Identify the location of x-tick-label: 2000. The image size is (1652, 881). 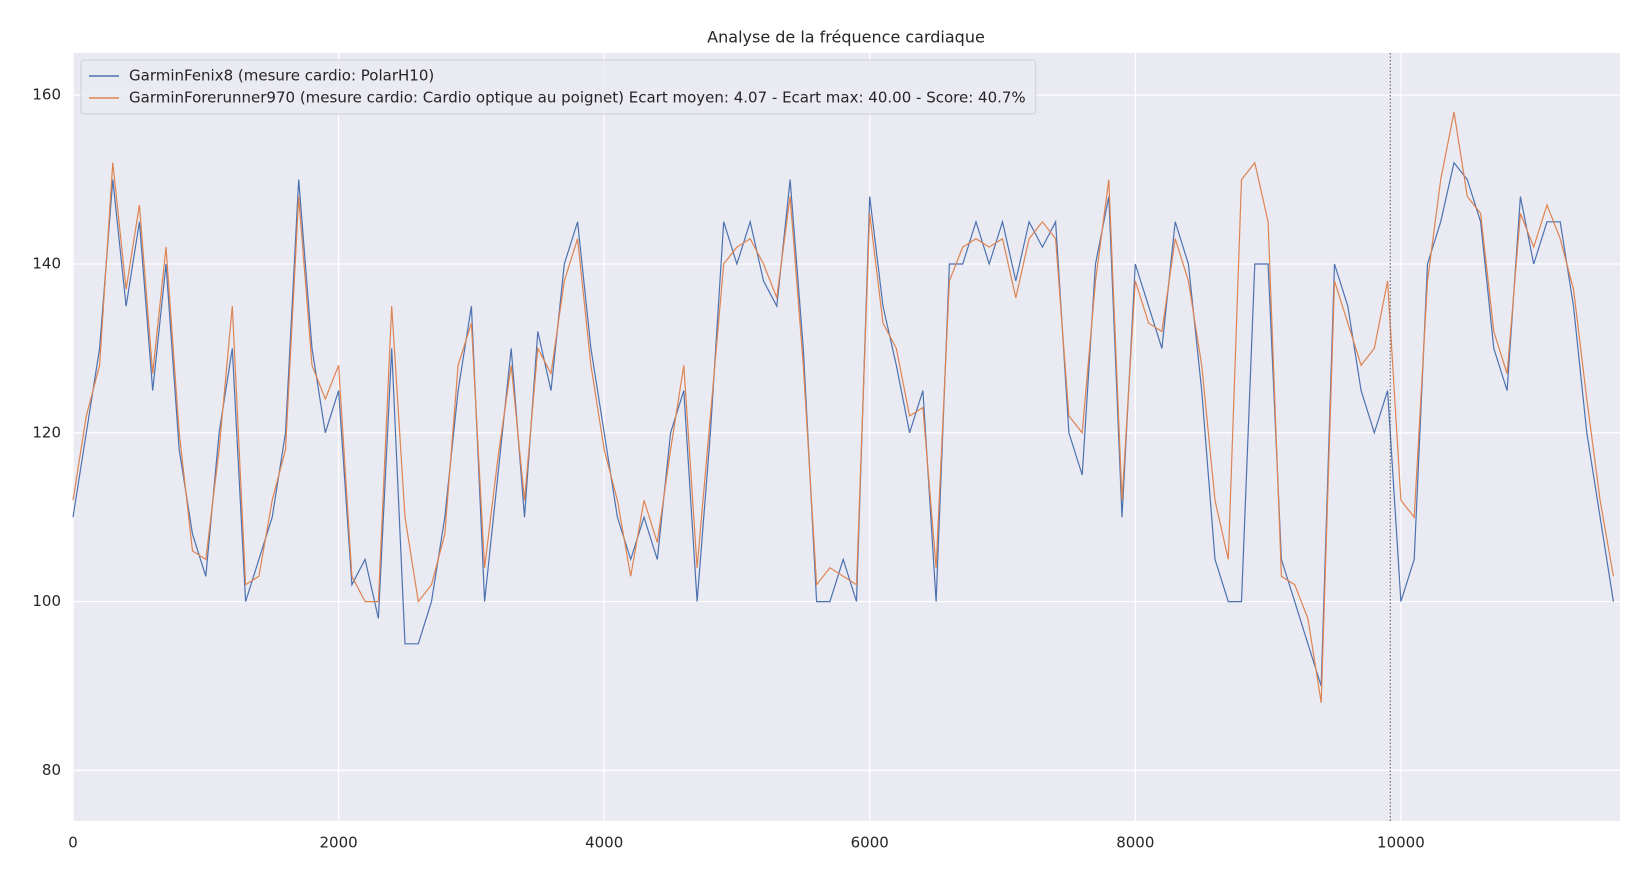
(338, 843).